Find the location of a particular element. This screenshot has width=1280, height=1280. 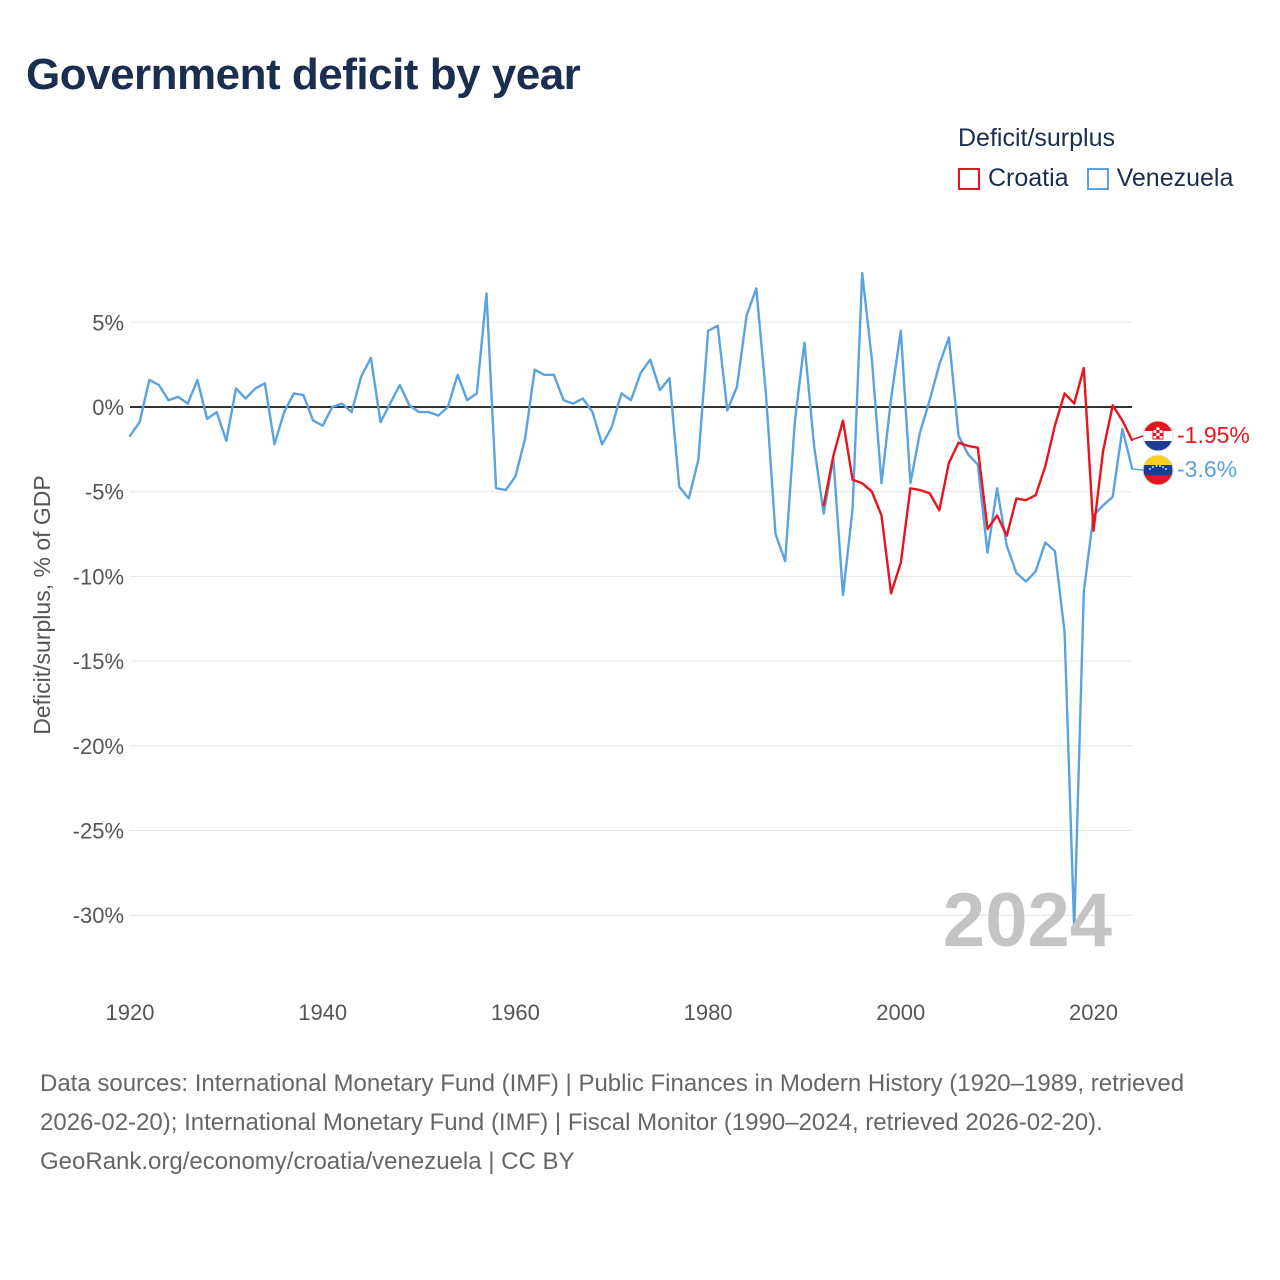

series-line-croatia is located at coordinates (978, 480).